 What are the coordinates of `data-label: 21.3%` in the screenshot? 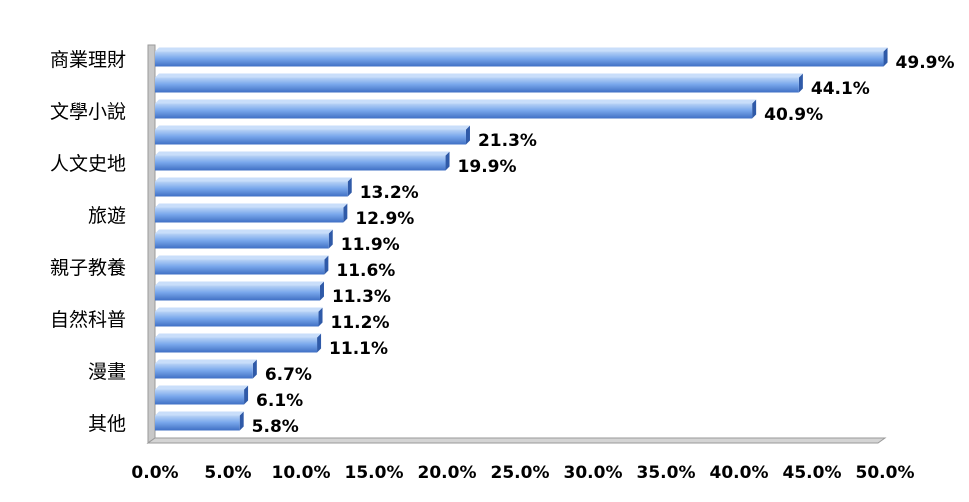 It's located at (507, 141).